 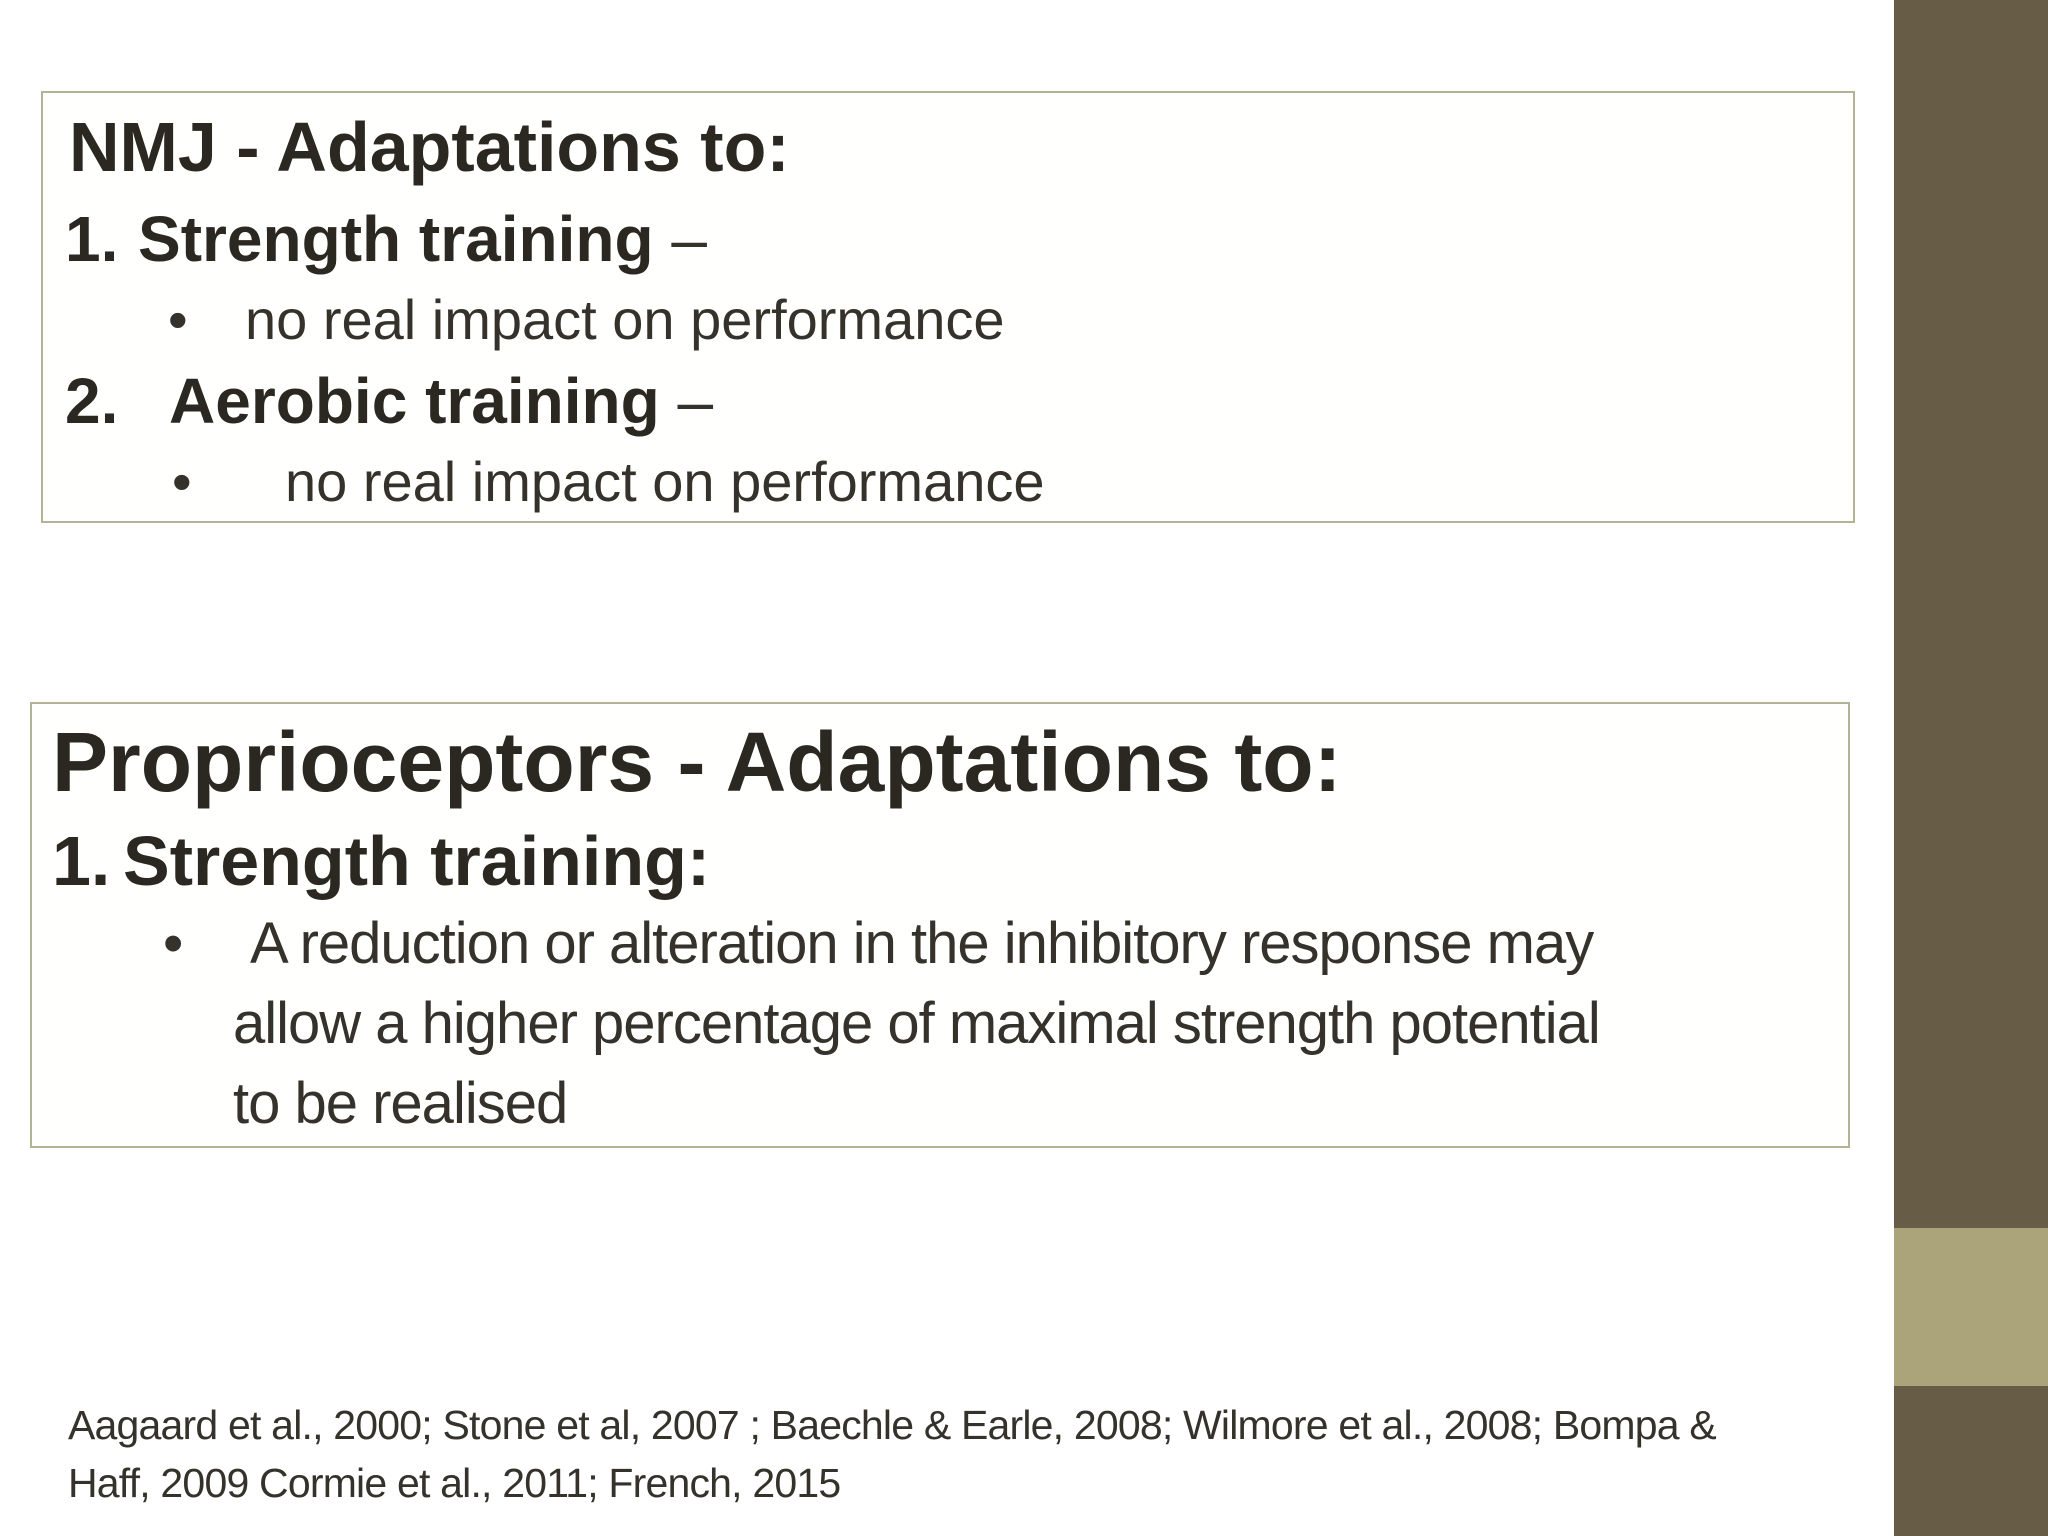 I want to click on accent-sidebar-dark-top, so click(x=1971, y=614).